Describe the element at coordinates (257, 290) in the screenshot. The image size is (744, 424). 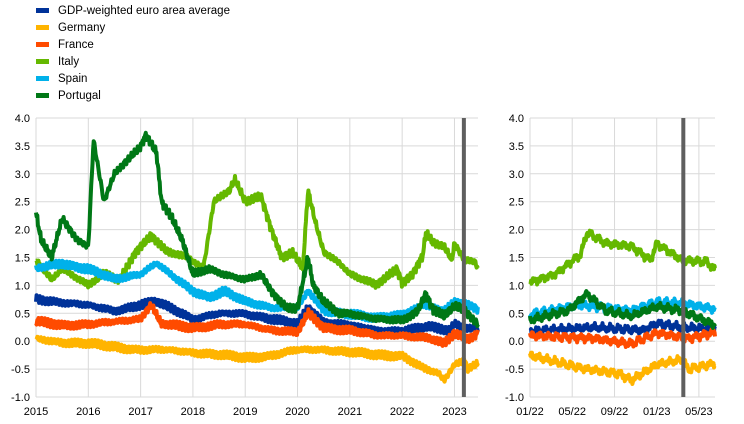
I see `series-line-spain` at that location.